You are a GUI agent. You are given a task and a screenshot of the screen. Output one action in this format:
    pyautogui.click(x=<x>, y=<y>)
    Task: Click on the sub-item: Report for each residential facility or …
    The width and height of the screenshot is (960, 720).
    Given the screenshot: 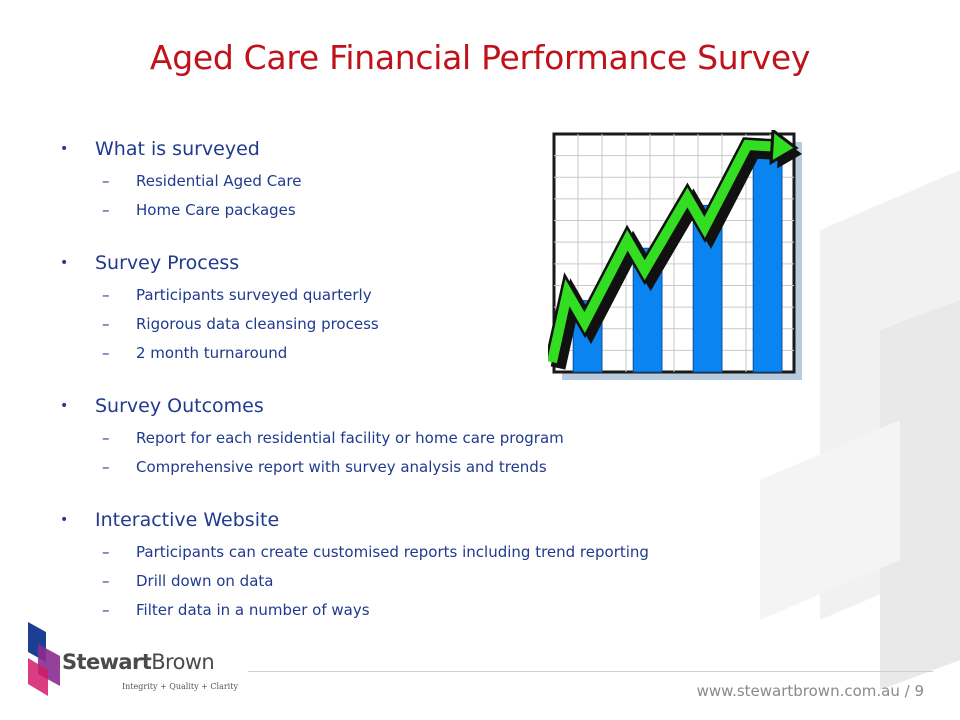 What is the action you would take?
    pyautogui.click(x=350, y=437)
    